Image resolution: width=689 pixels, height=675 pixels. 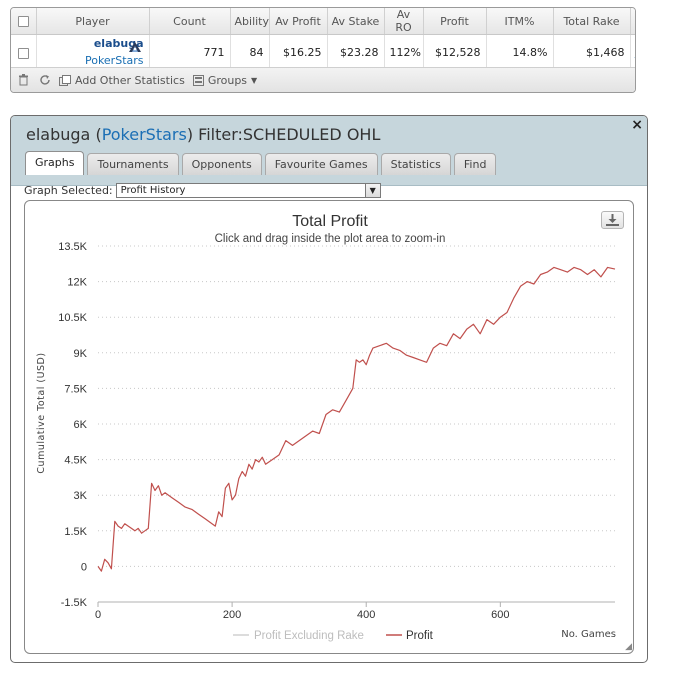 What do you see at coordinates (588, 634) in the screenshot?
I see `x-axis-label: No. Games` at bounding box center [588, 634].